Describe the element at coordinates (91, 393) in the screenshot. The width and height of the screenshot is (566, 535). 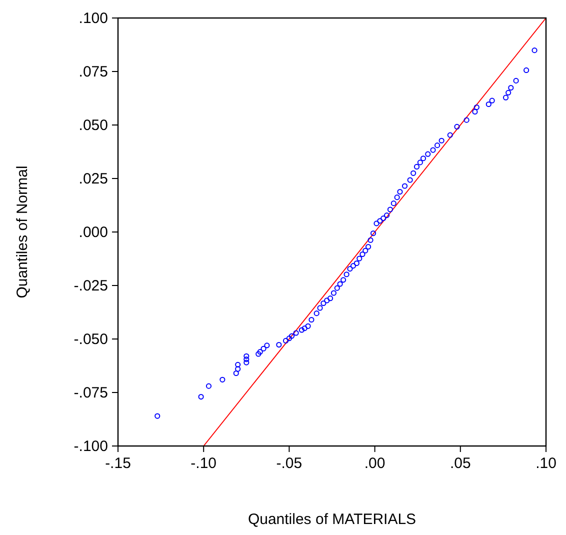
I see `y-tick-label: -.075` at that location.